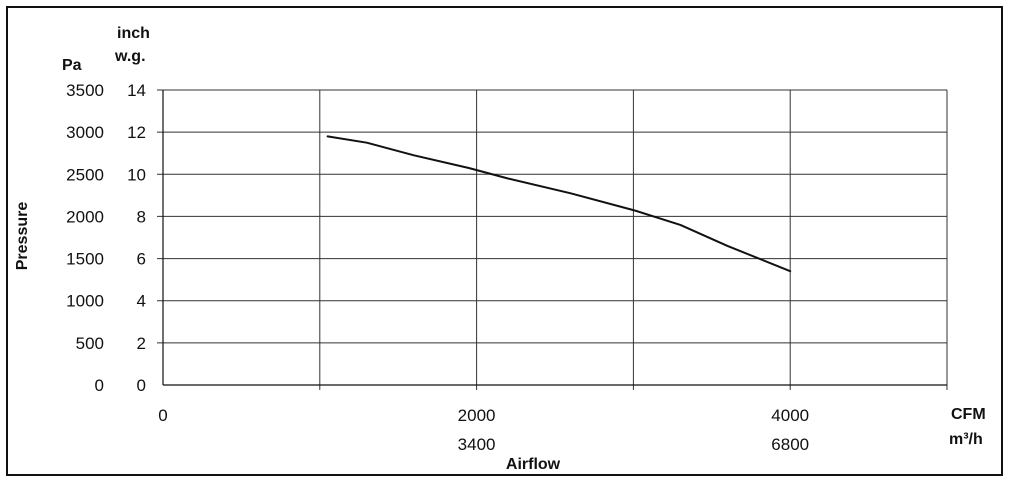  What do you see at coordinates (162, 415) in the screenshot?
I see `x-tick-label-cfm: 0` at bounding box center [162, 415].